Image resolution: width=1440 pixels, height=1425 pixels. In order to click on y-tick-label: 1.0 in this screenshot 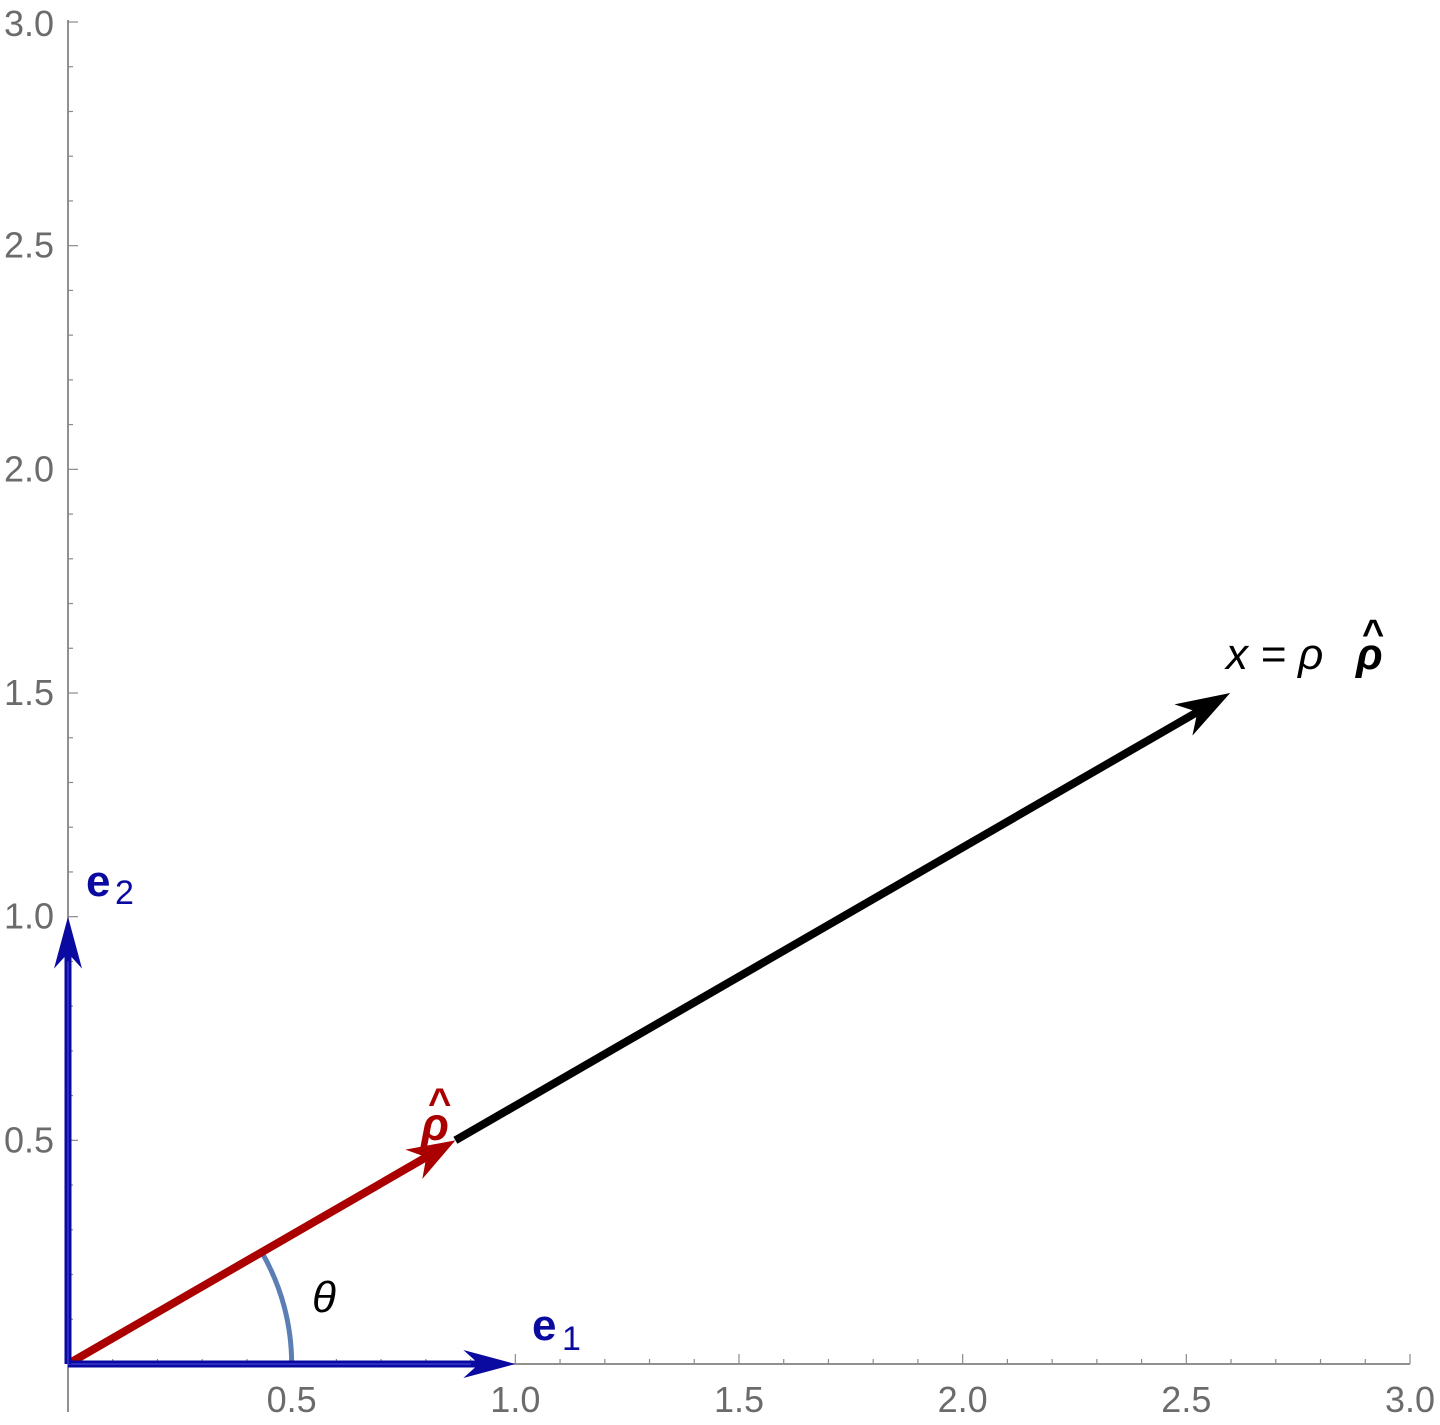, I will do `click(29, 916)`.